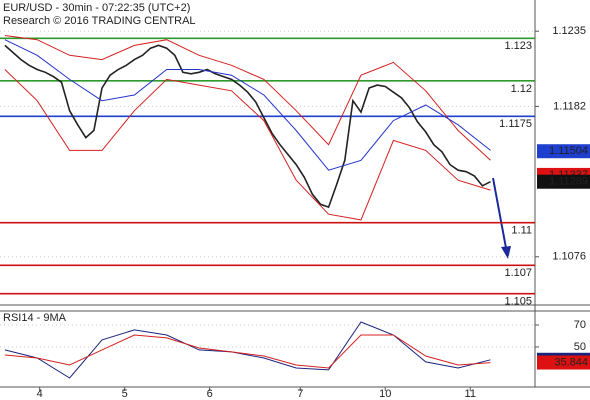 The image size is (590, 400). I want to click on chart-subtitle: Research © 2016 TRADING CENTRAL, so click(99, 21).